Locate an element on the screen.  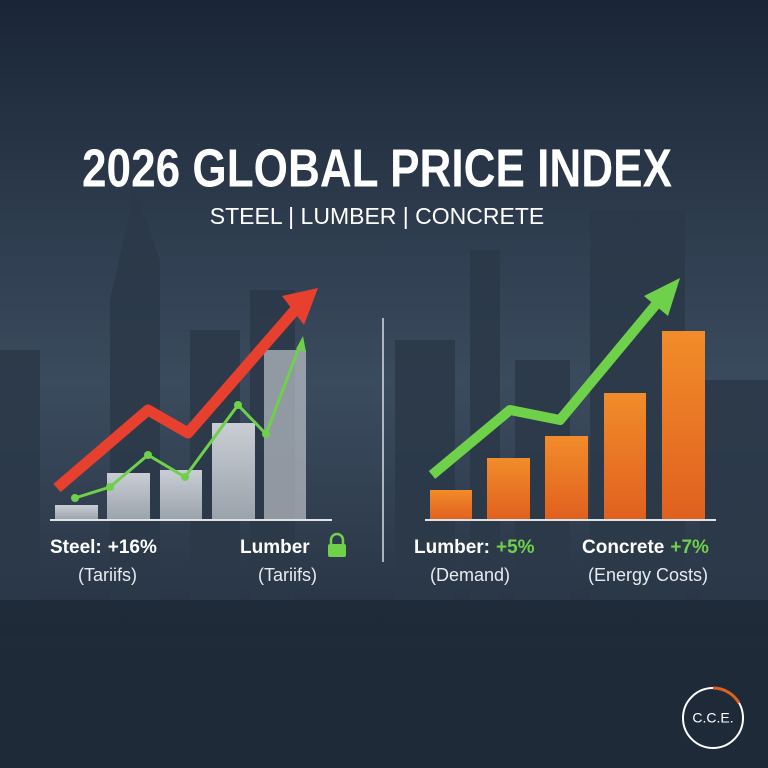
label: Steel: +16% is located at coordinates (103, 547).